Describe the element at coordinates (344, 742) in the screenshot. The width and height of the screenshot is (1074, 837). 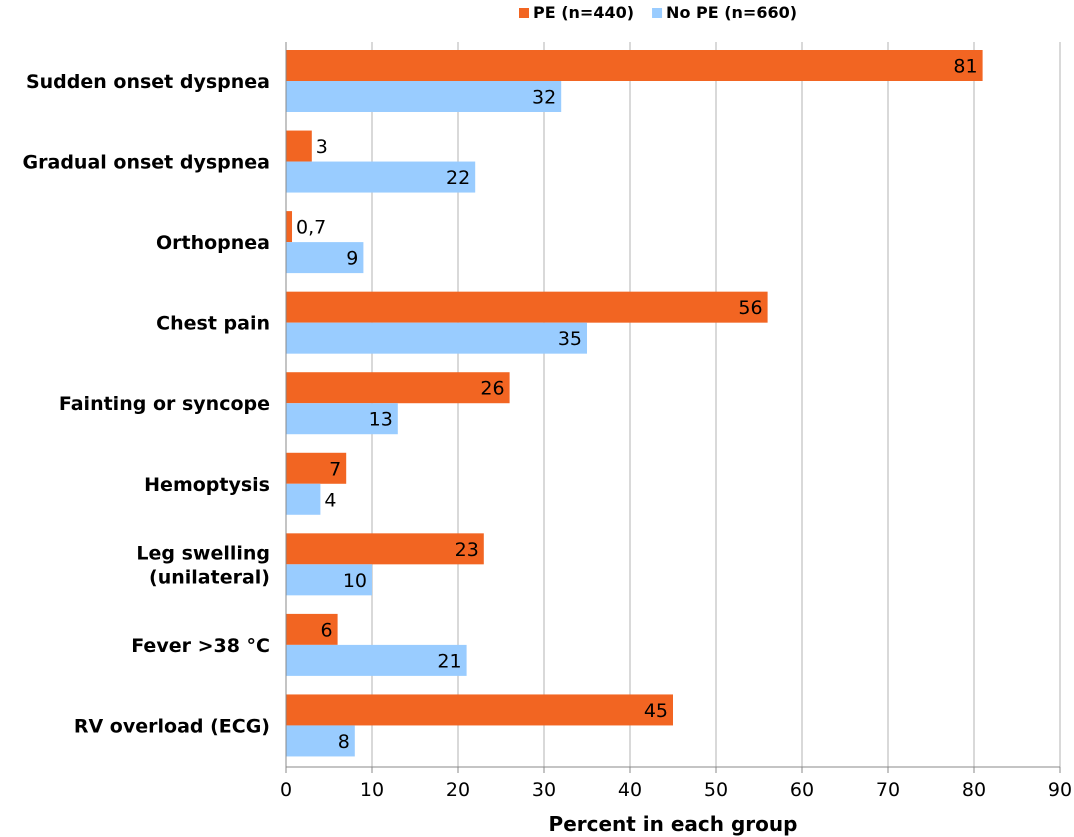
I see `data-label: 8` at that location.